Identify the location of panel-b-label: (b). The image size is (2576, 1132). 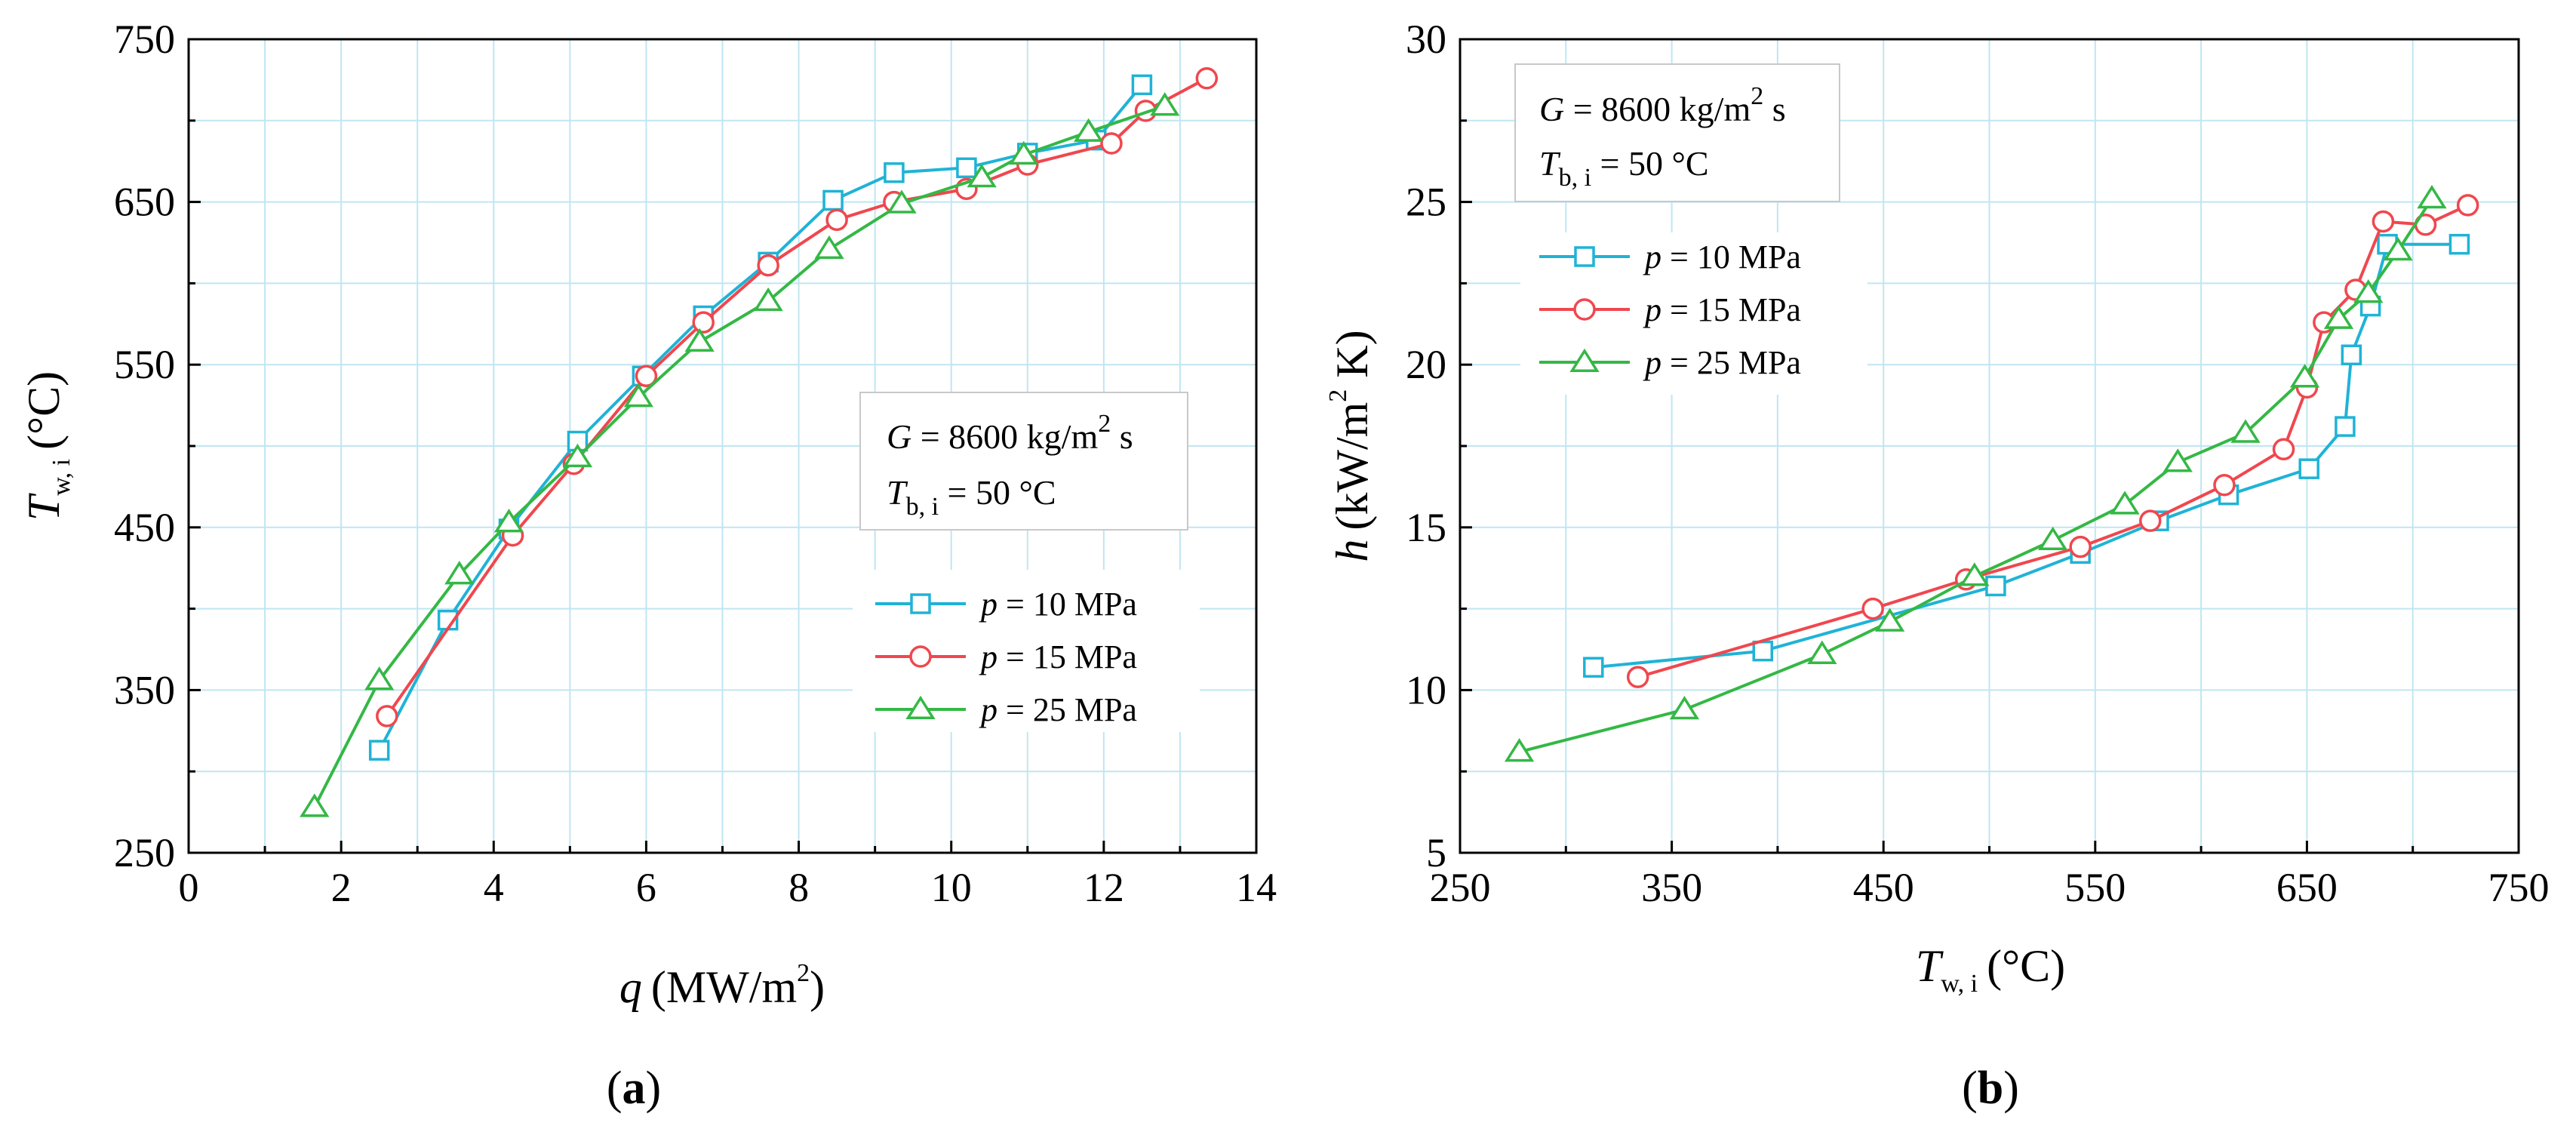
(1990, 1089).